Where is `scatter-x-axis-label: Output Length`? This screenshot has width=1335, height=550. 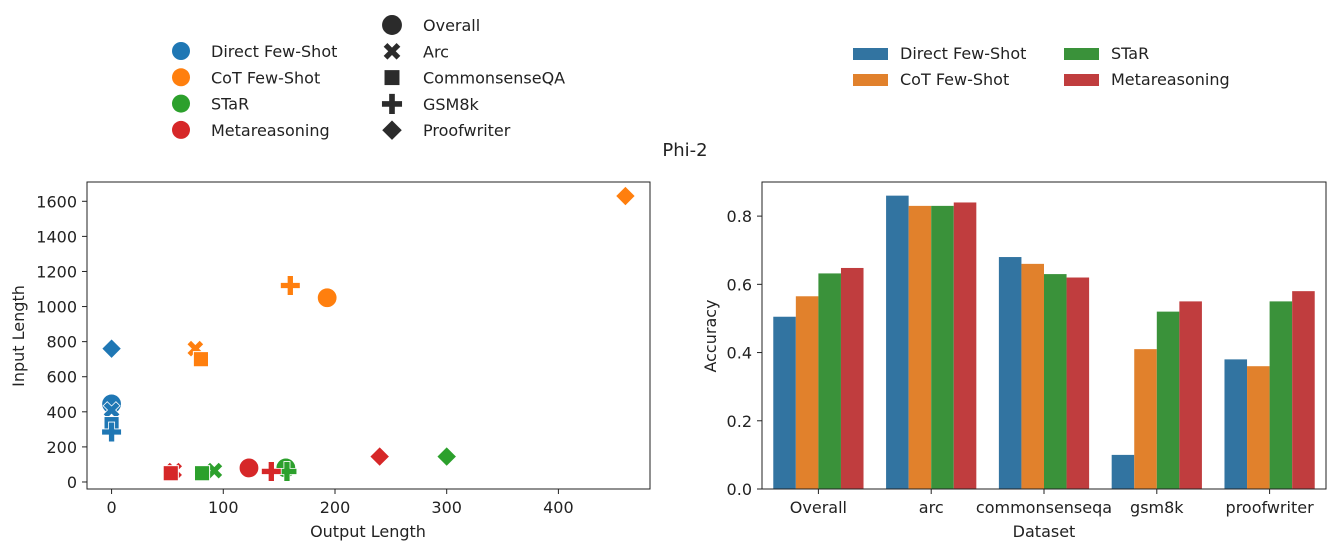 scatter-x-axis-label: Output Length is located at coordinates (368, 531).